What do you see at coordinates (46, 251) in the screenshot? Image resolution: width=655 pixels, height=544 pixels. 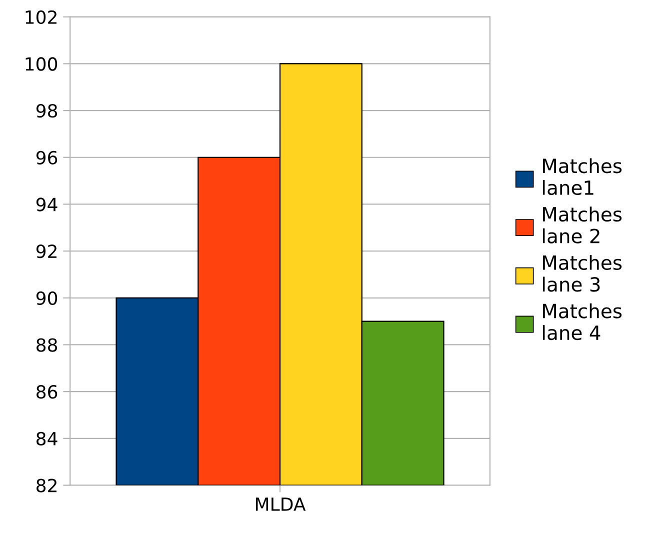 I see `y-tick-label: 92` at bounding box center [46, 251].